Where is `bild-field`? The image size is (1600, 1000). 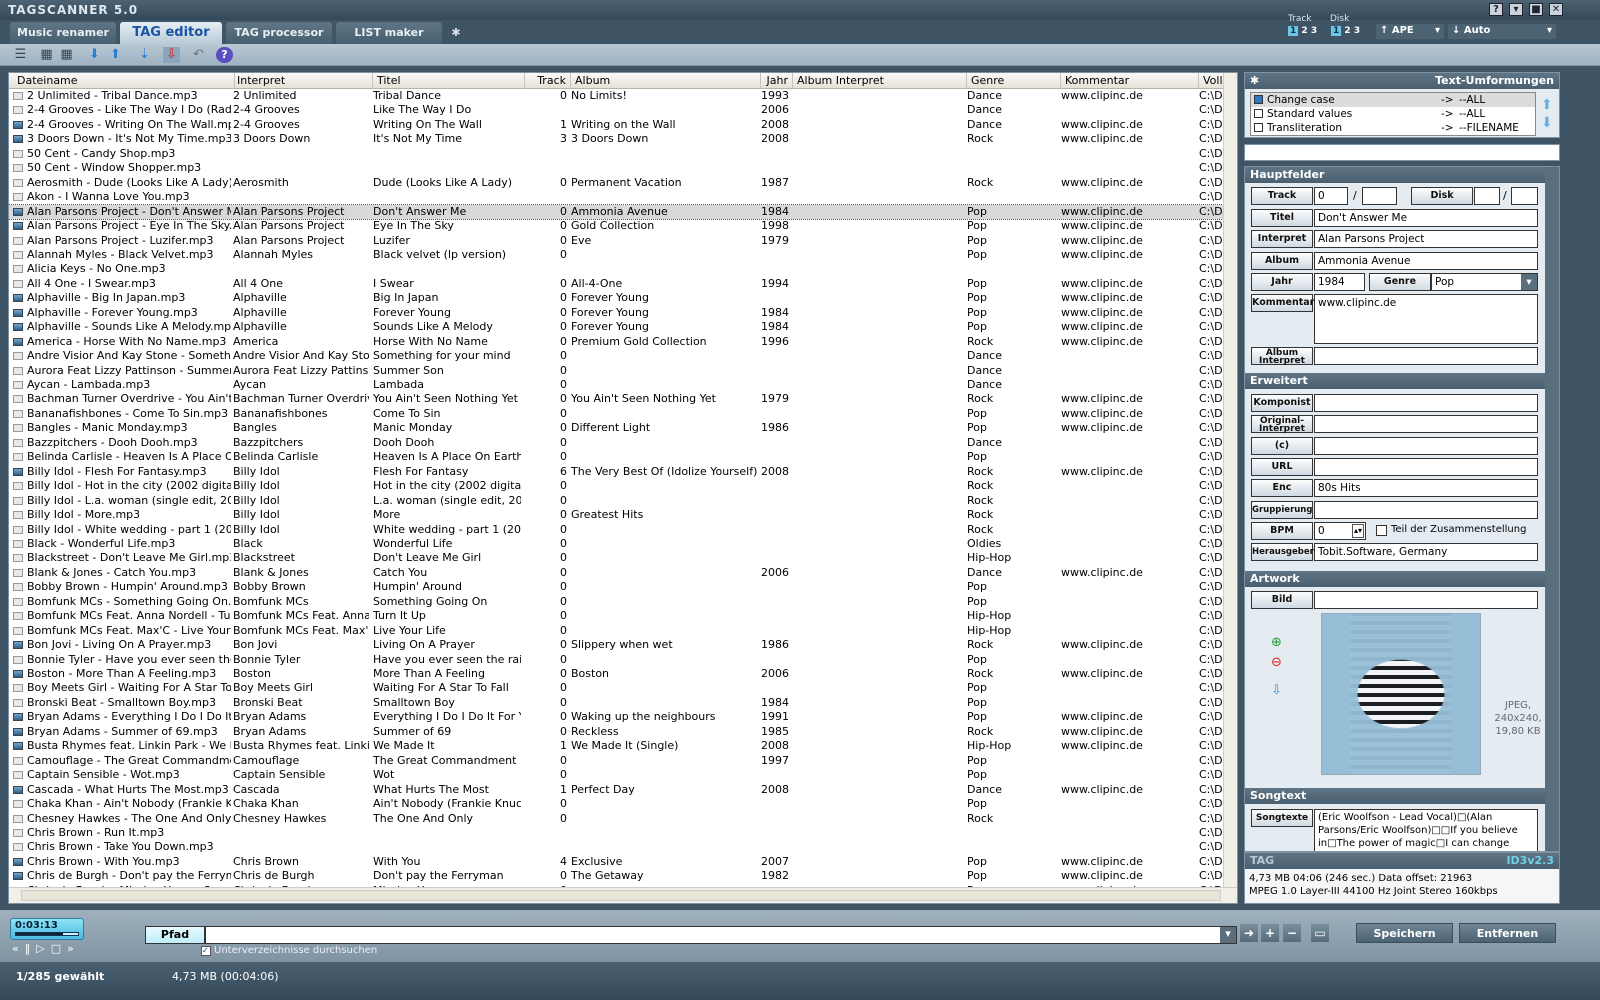
bild-field is located at coordinates (1426, 600).